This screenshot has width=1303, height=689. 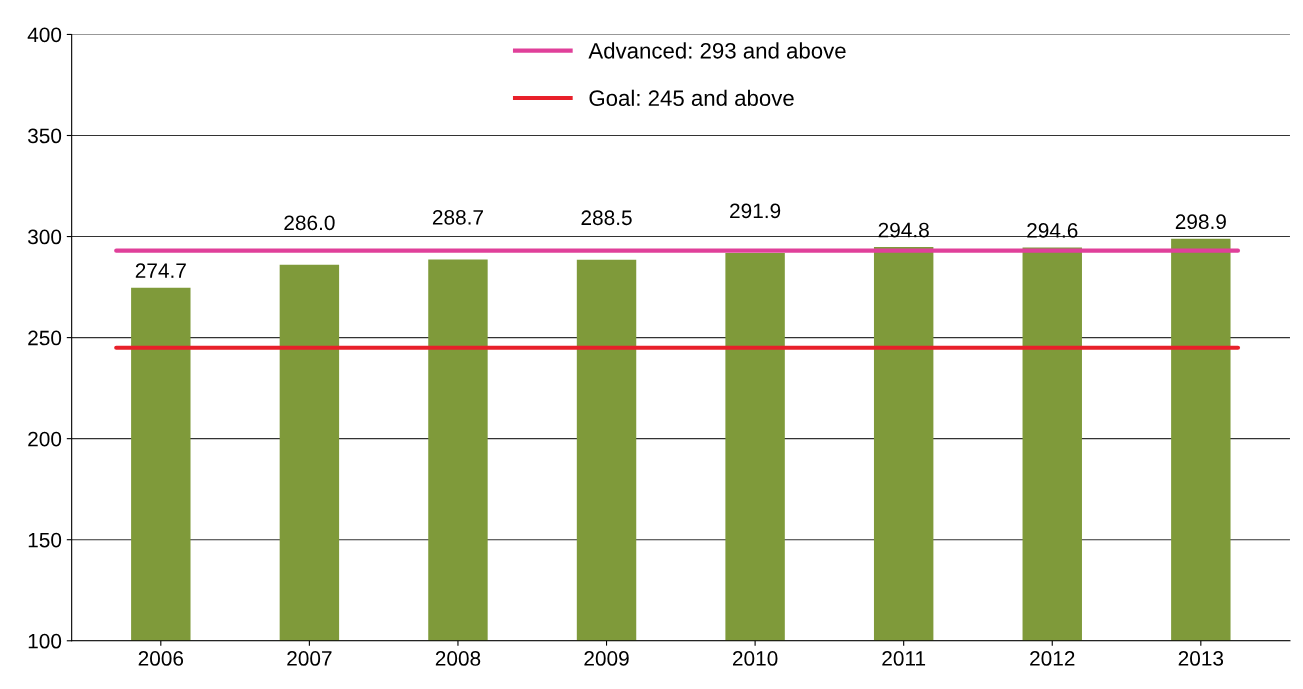 What do you see at coordinates (457, 217) in the screenshot?
I see `data-label: 288.7` at bounding box center [457, 217].